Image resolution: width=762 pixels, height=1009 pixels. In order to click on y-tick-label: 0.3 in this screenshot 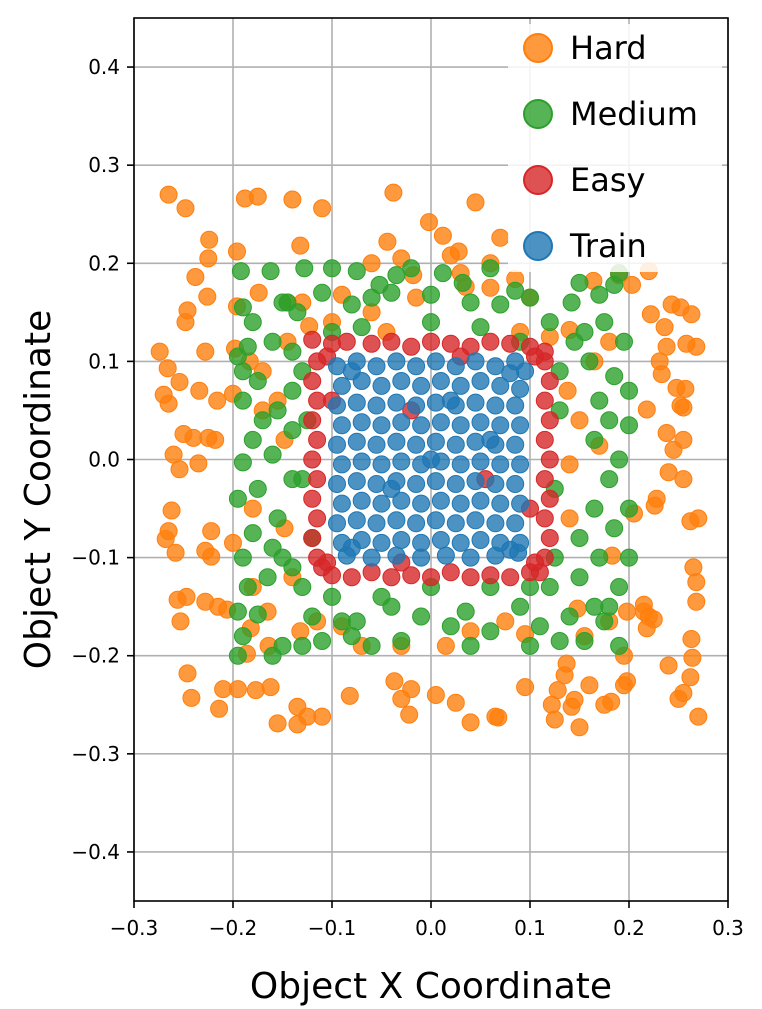, I will do `click(104, 165)`.